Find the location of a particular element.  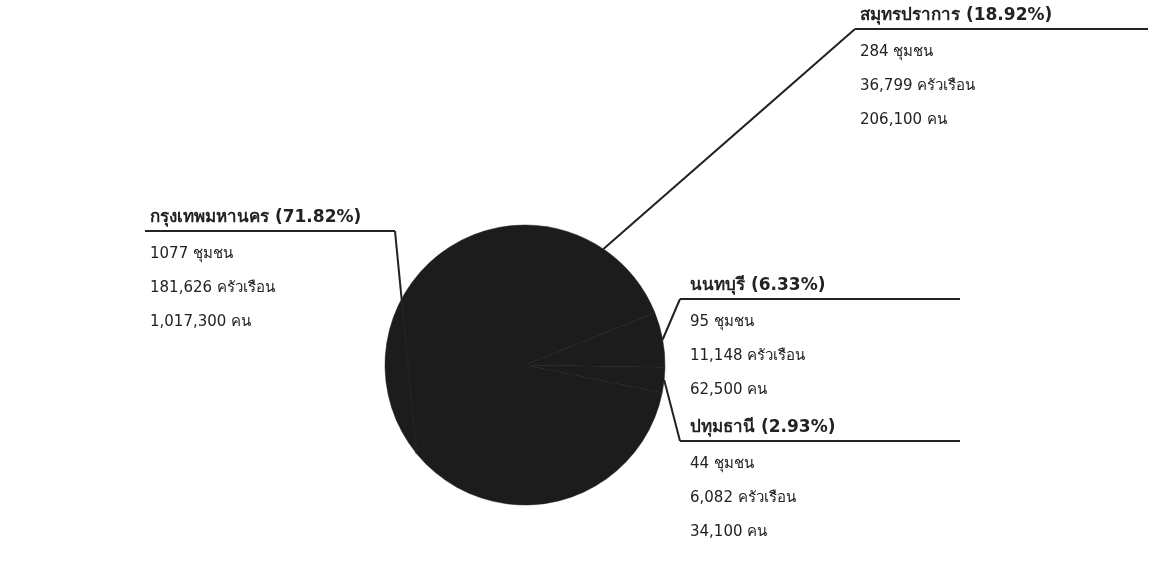

text: 11,148 ครัวเรือน is located at coordinates (748, 355).